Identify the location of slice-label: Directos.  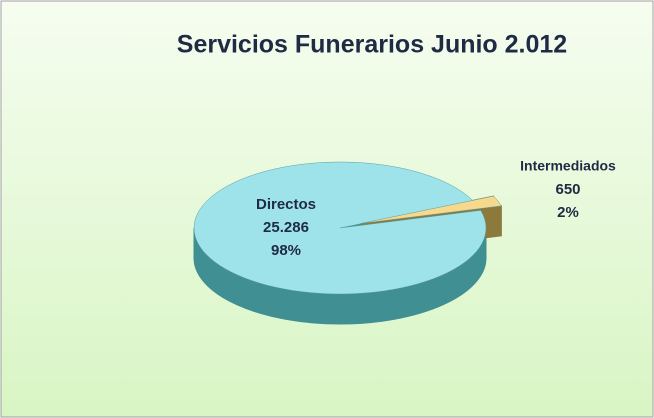
(286, 204).